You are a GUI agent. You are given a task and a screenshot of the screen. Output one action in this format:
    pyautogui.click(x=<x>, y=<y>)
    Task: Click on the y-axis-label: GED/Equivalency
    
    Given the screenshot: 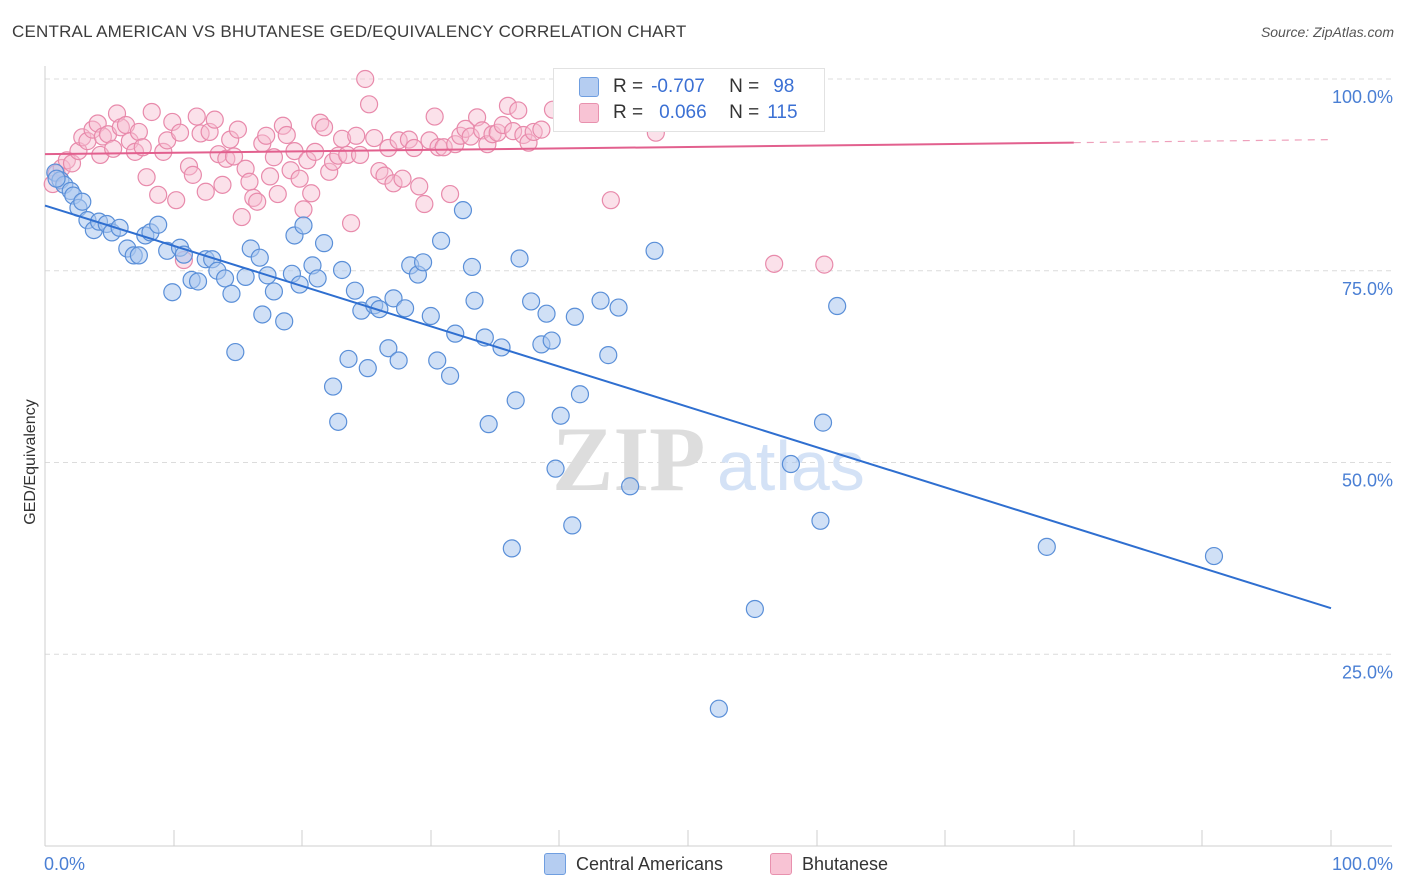 What is the action you would take?
    pyautogui.click(x=30, y=461)
    